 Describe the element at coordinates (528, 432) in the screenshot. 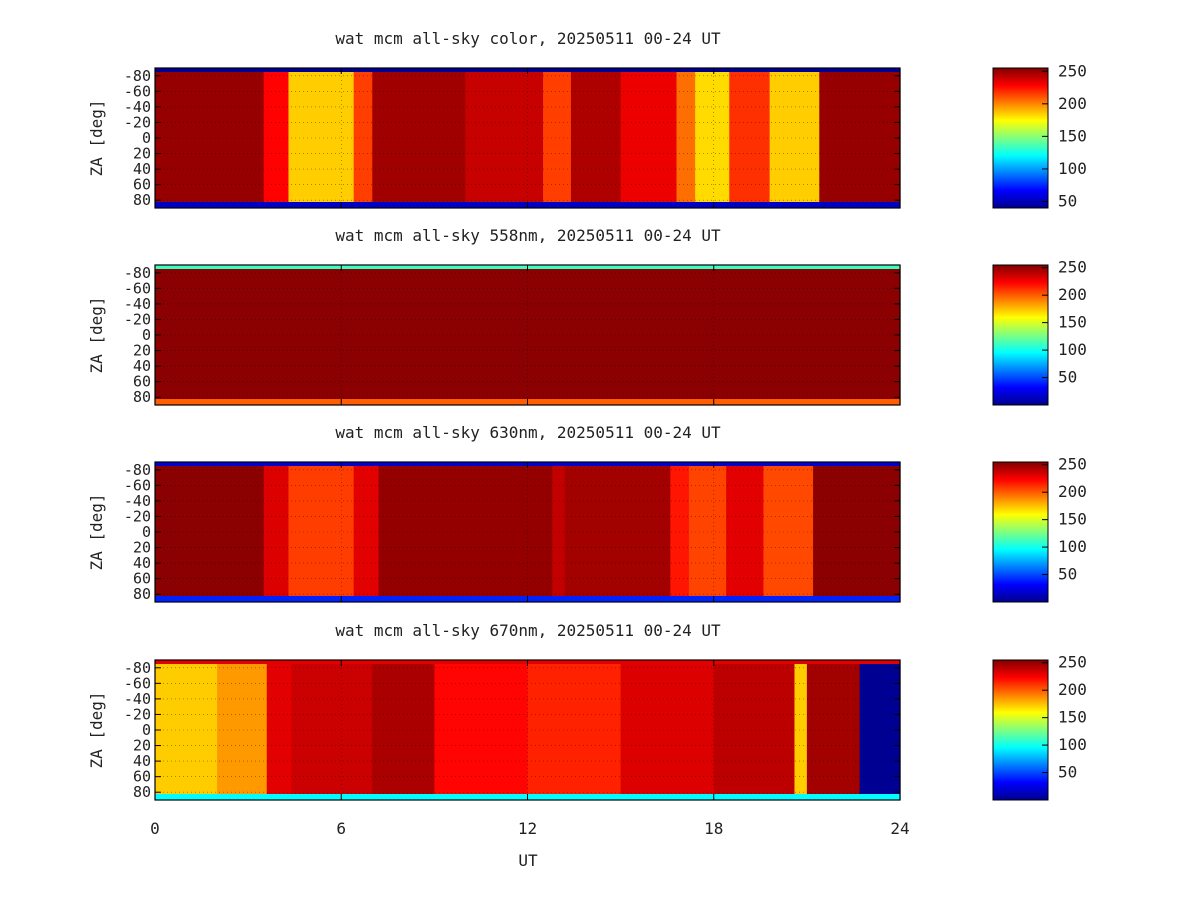

I see `chart-title: wat mcm all-sky 630nm, 20250511 00-24 UT` at that location.